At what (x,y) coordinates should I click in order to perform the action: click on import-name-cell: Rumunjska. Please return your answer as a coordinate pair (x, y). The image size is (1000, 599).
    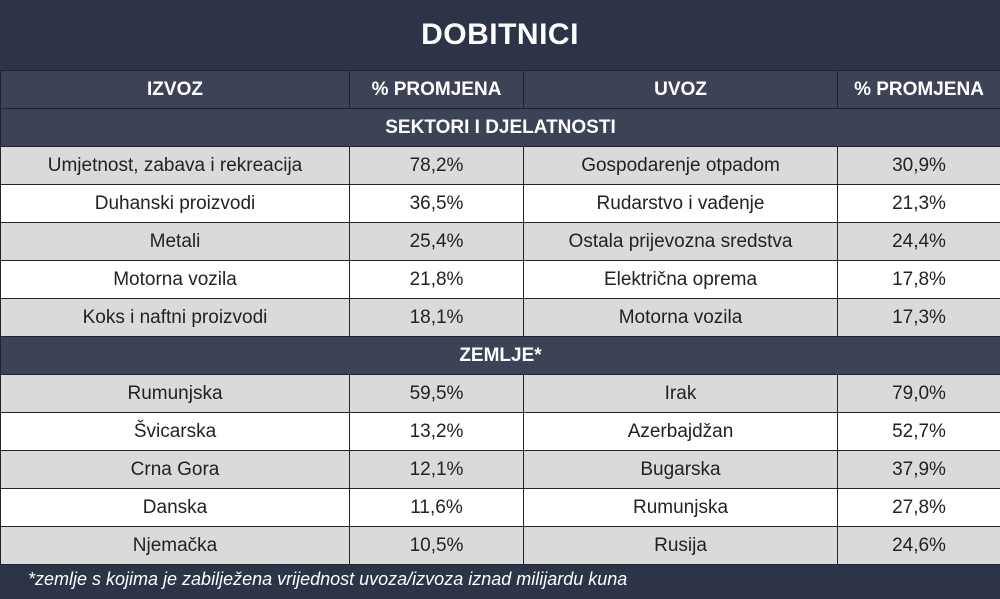
    Looking at the image, I should click on (680, 507).